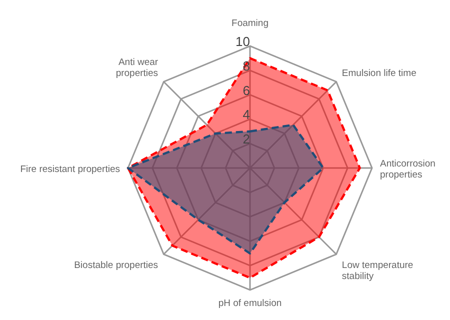  I want to click on spoke-label: Fire resistant properties, so click(70, 169).